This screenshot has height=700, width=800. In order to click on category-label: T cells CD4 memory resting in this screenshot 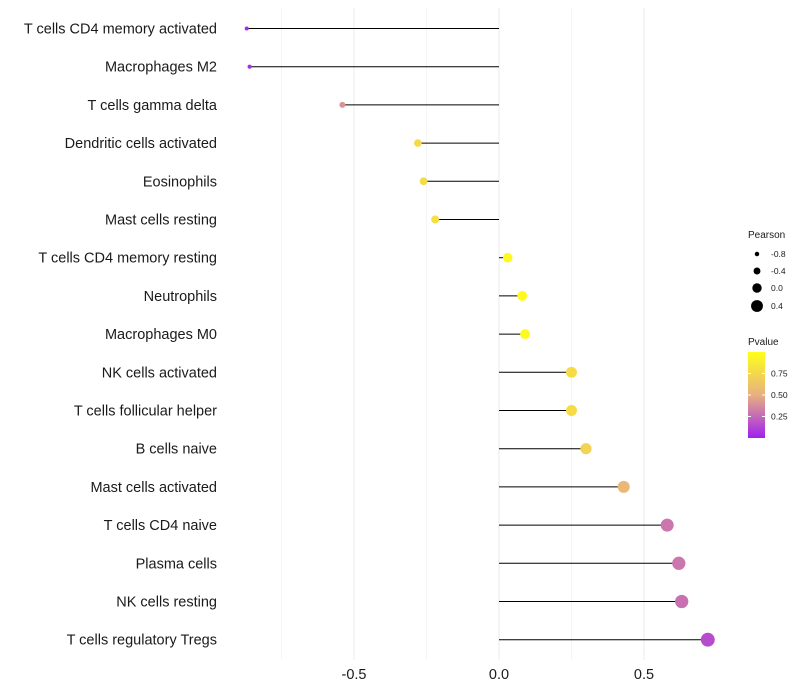, I will do `click(127, 259)`.